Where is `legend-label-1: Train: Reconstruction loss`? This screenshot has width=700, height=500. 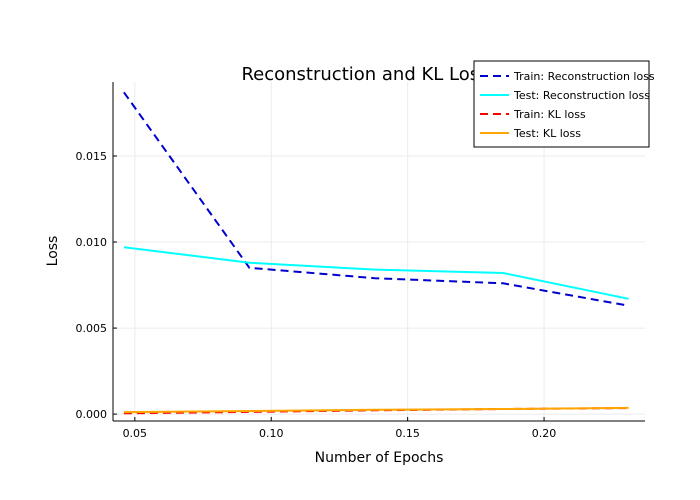
legend-label-1: Train: Reconstruction loss is located at coordinates (584, 76).